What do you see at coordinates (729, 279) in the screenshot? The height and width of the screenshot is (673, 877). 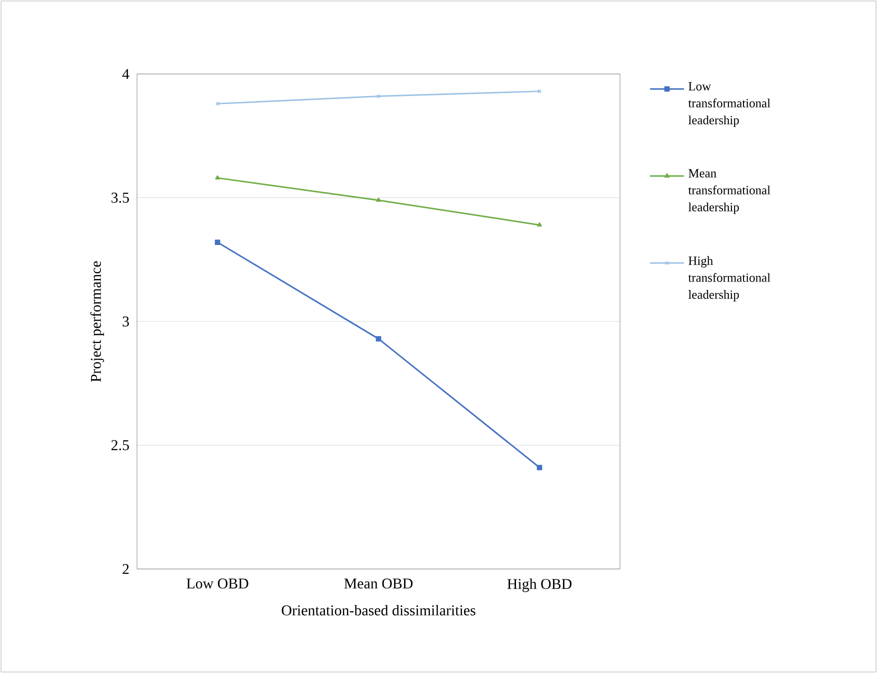 I see `legend-label: High transformational leadership` at bounding box center [729, 279].